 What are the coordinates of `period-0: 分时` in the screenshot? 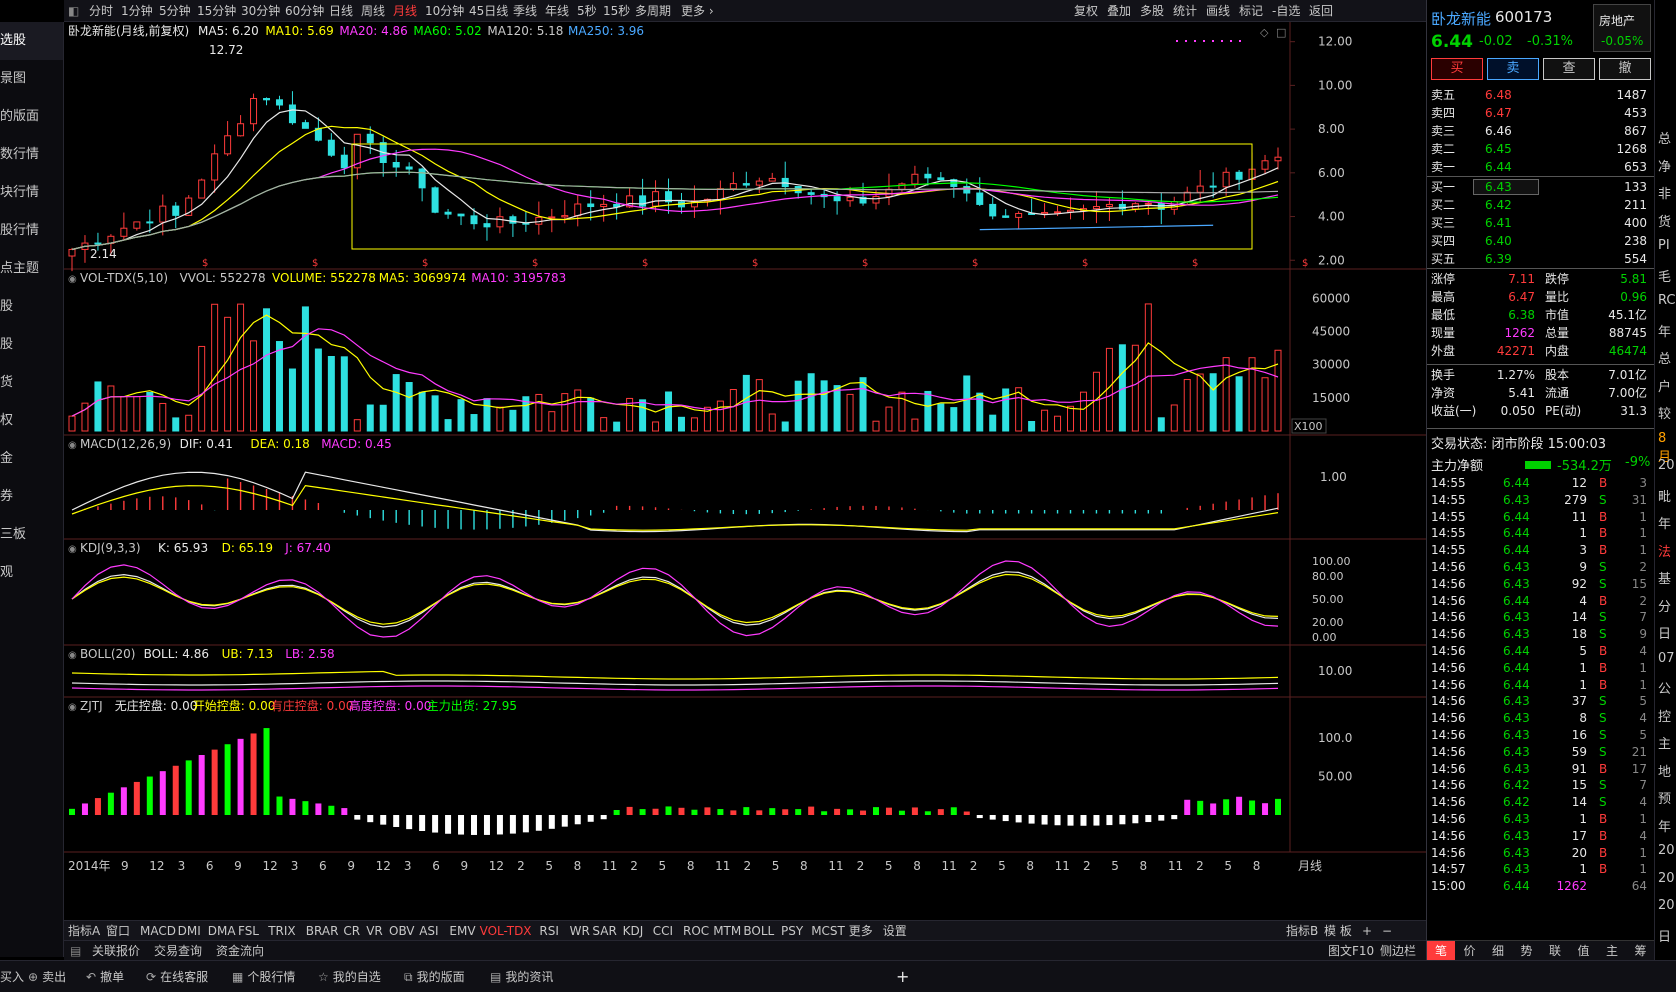 It's located at (101, 11).